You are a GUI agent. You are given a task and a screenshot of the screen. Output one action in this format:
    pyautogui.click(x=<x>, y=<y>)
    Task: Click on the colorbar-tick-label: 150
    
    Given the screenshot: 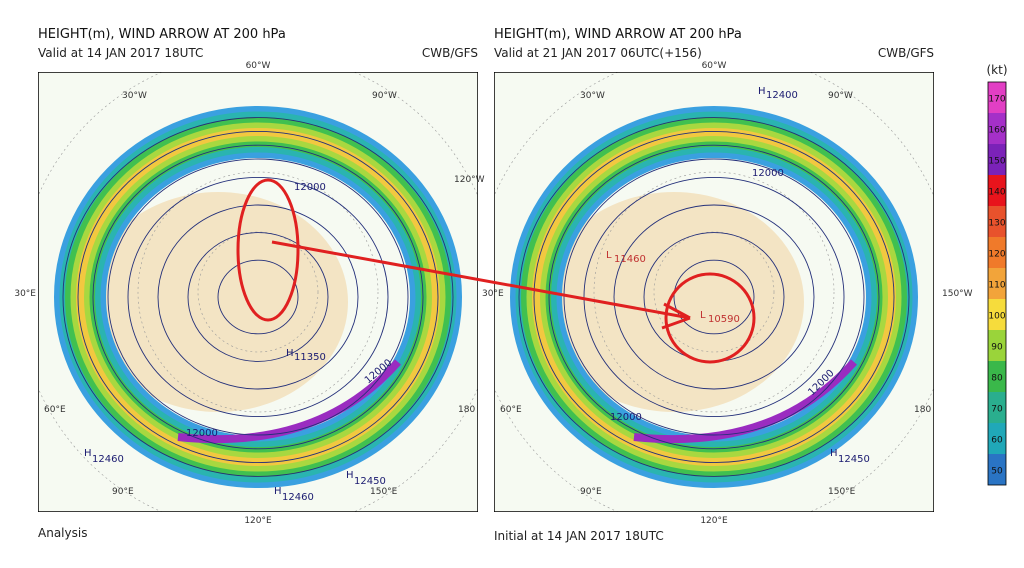 What is the action you would take?
    pyautogui.click(x=996, y=162)
    